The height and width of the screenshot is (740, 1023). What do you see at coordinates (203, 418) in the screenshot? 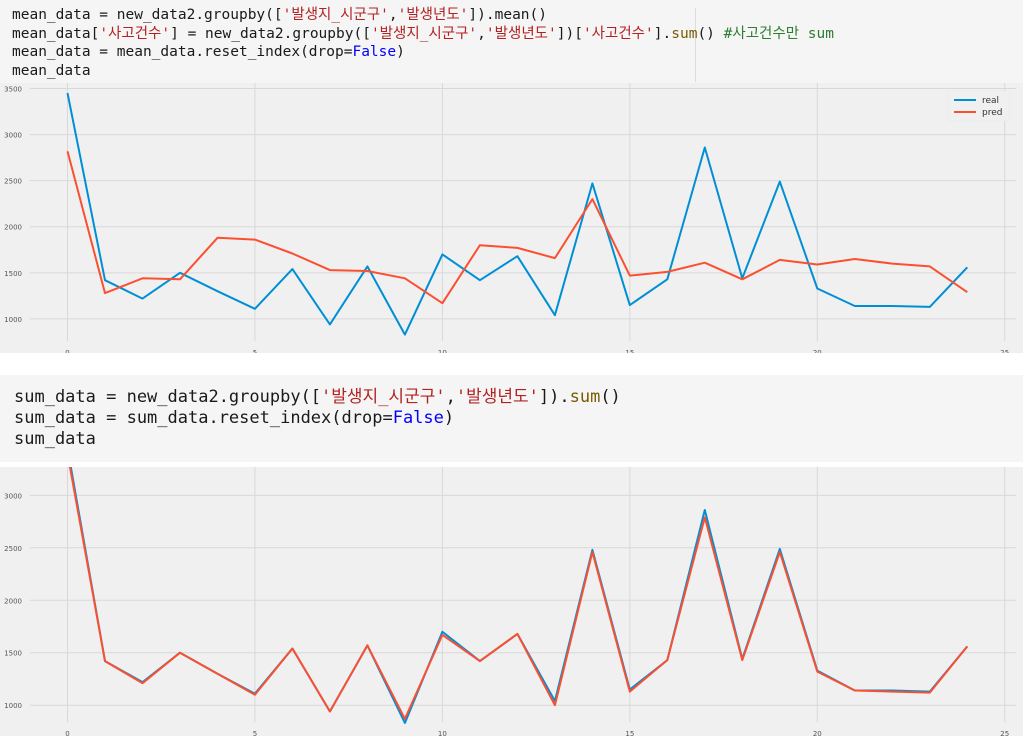
I see `code-token: sum_data = sum_data.reset_index(drop=` at bounding box center [203, 418].